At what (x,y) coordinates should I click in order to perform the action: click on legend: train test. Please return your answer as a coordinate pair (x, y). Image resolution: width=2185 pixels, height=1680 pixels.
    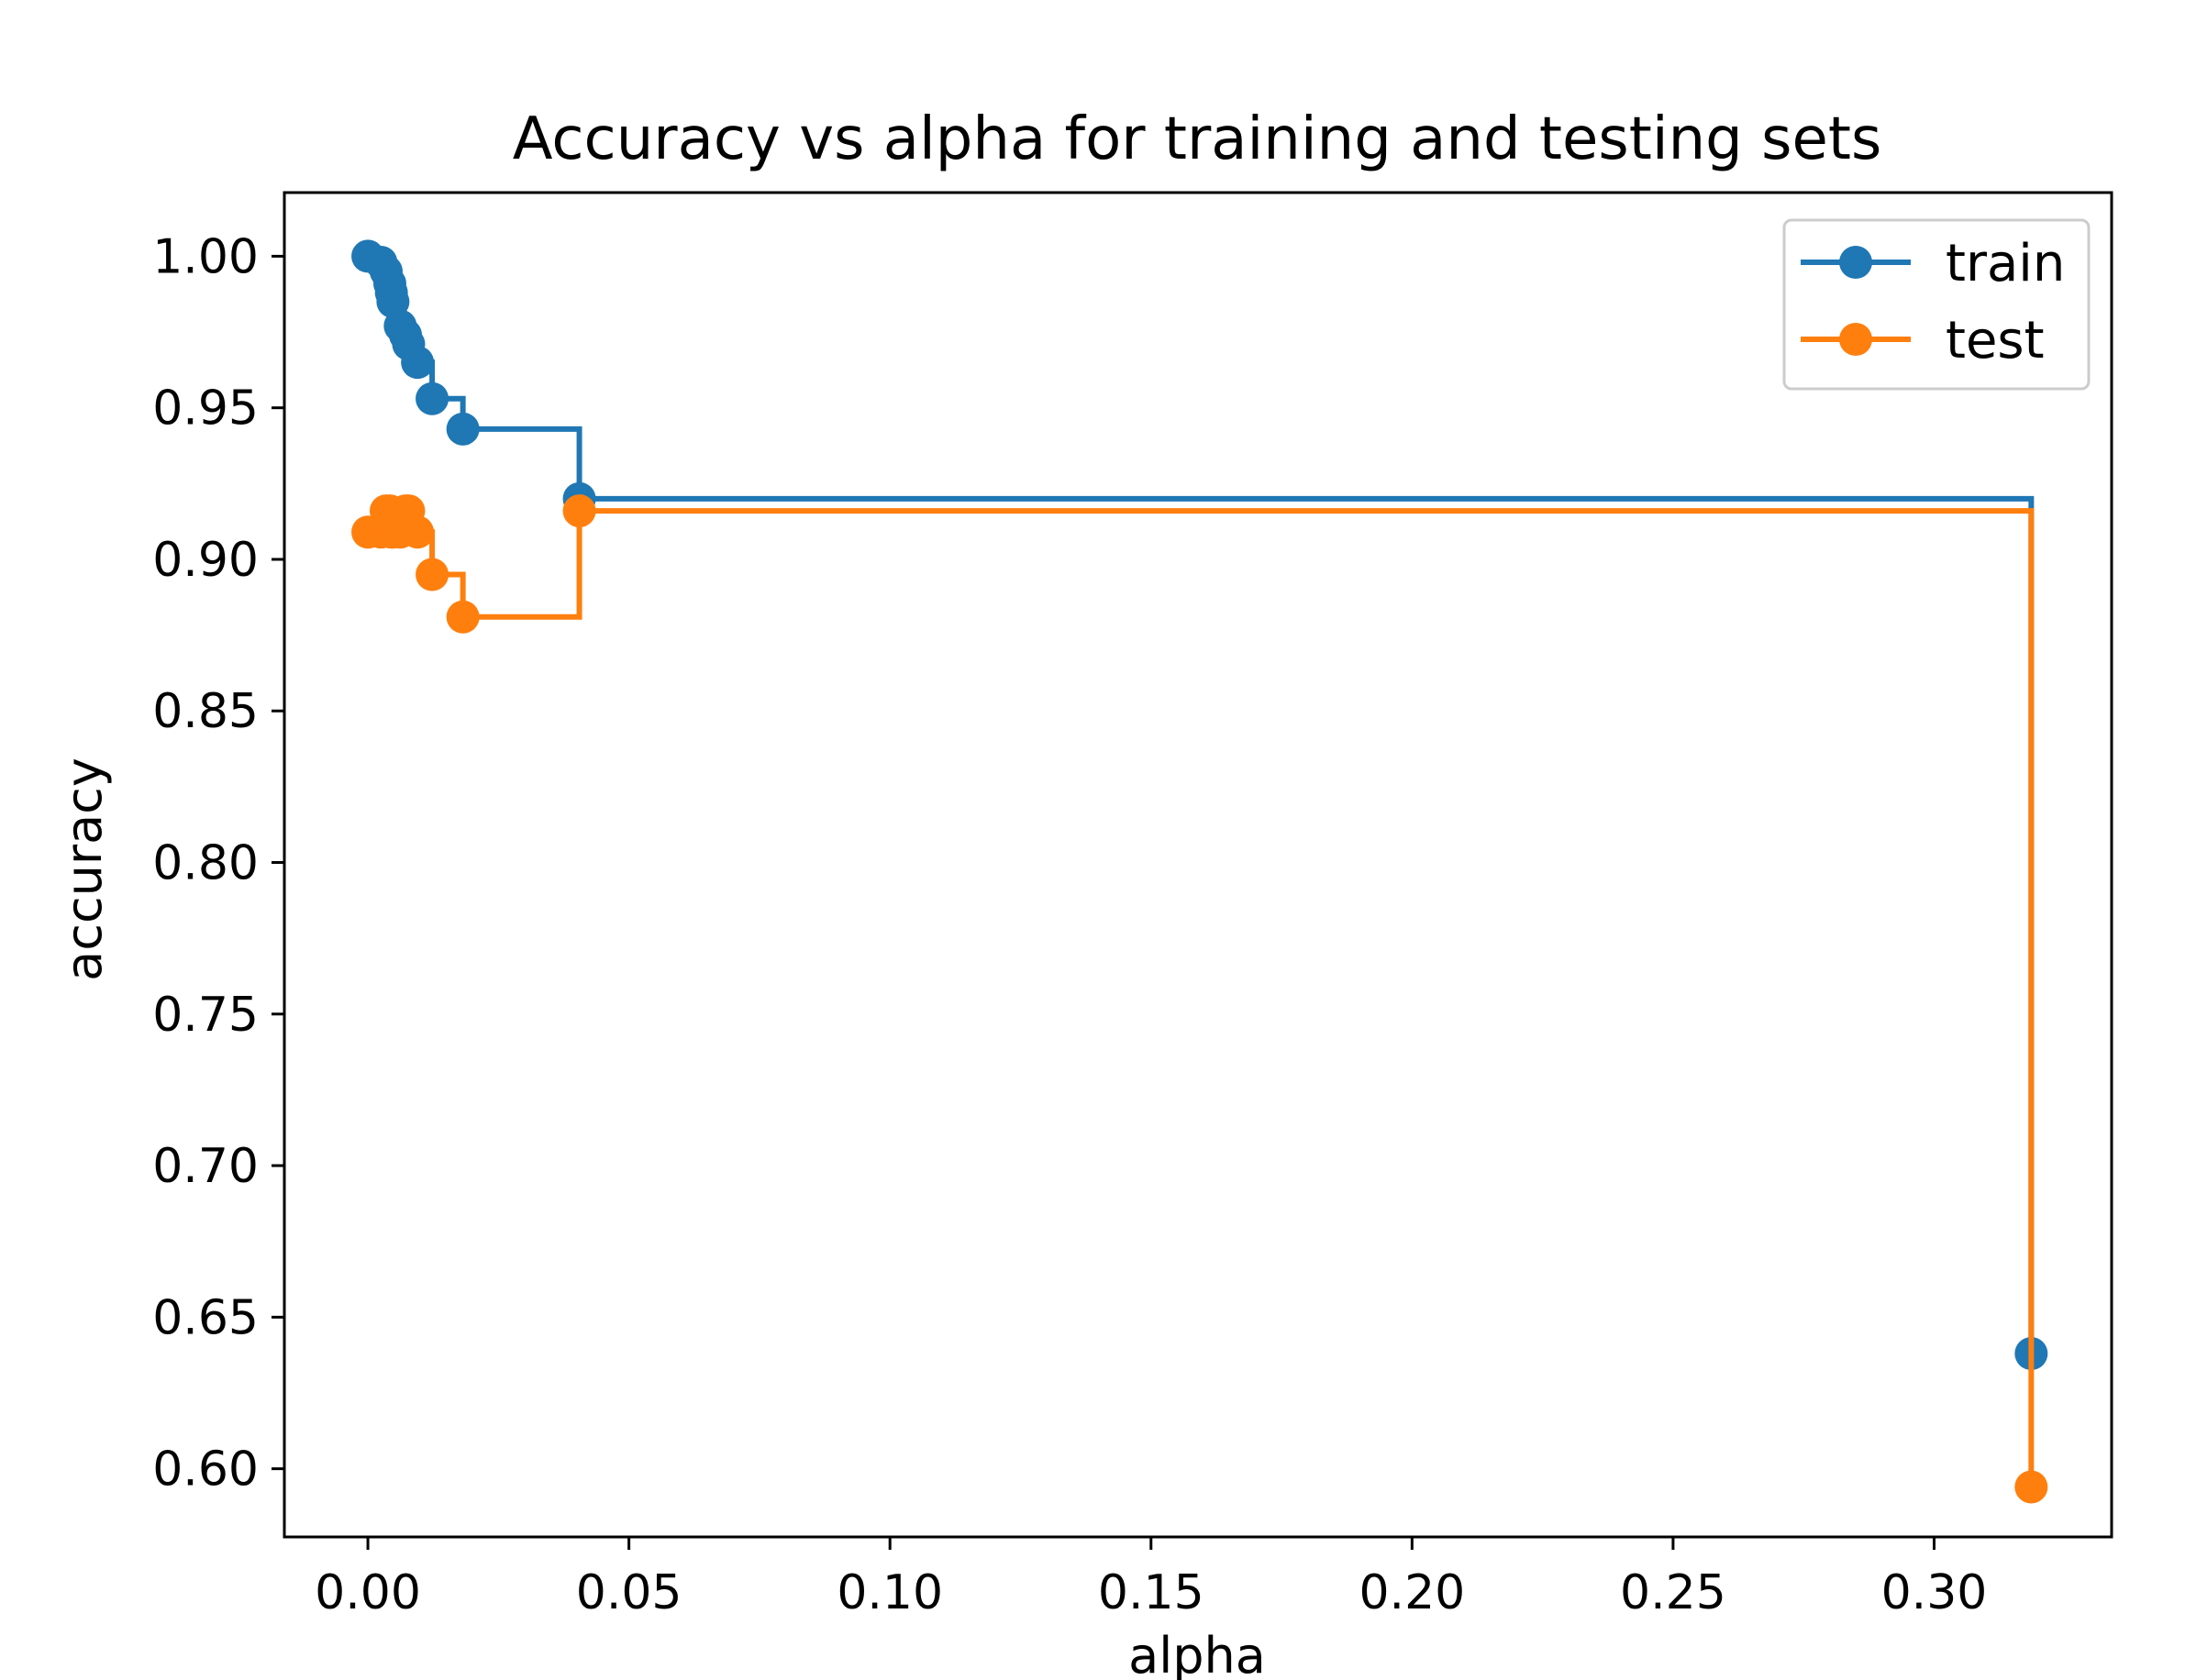
    Looking at the image, I should click on (1936, 304).